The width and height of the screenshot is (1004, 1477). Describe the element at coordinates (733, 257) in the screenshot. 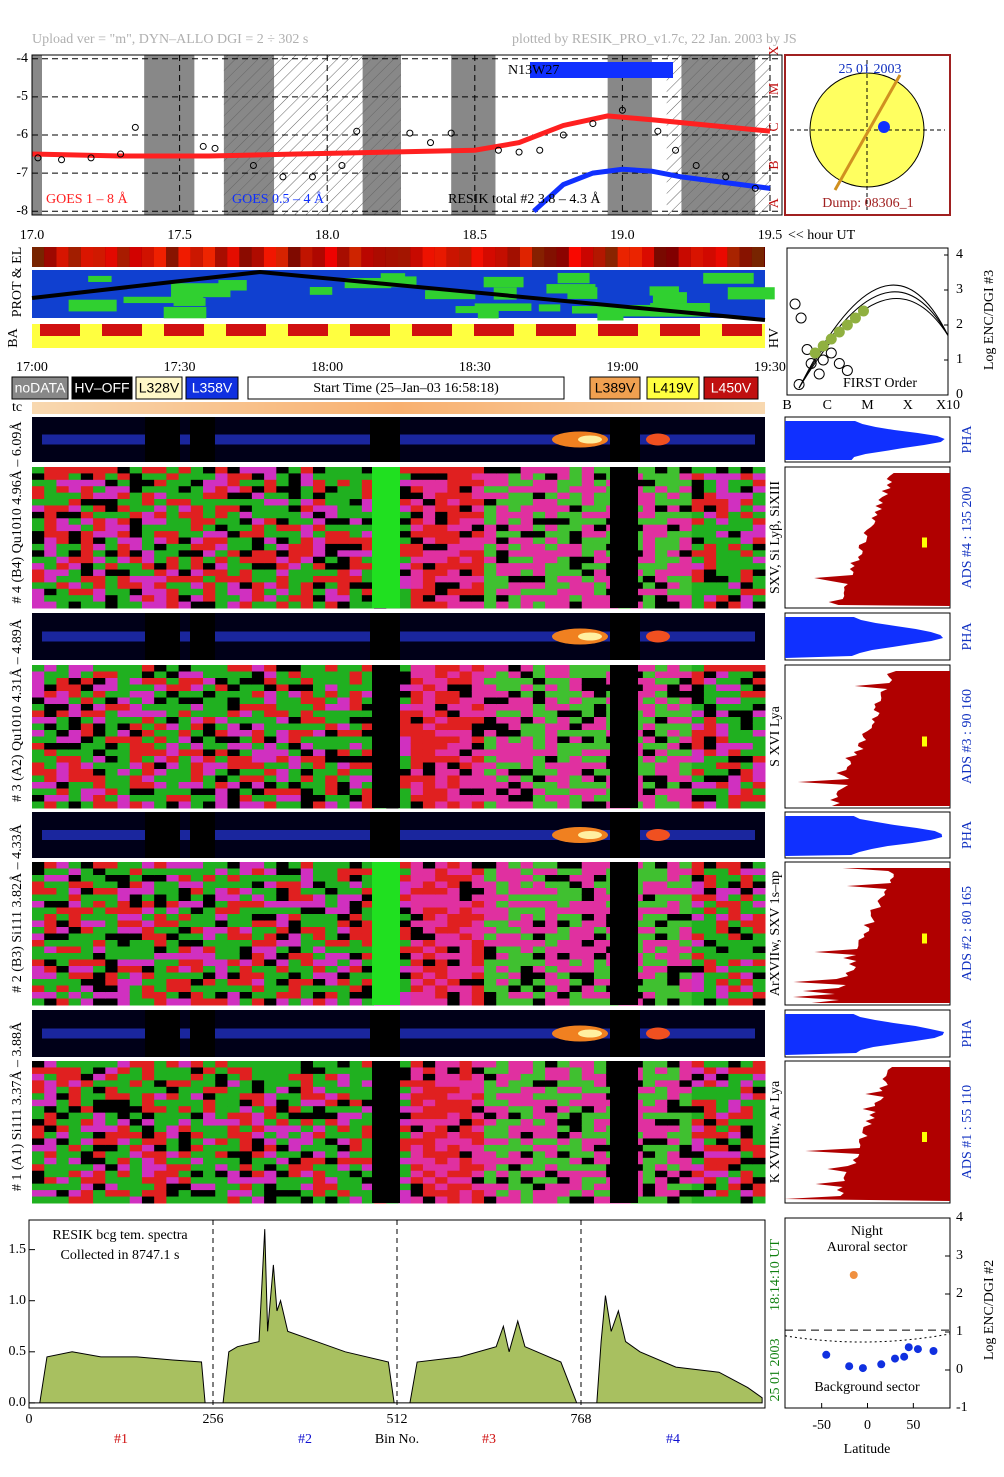

I see `prot-cell` at that location.